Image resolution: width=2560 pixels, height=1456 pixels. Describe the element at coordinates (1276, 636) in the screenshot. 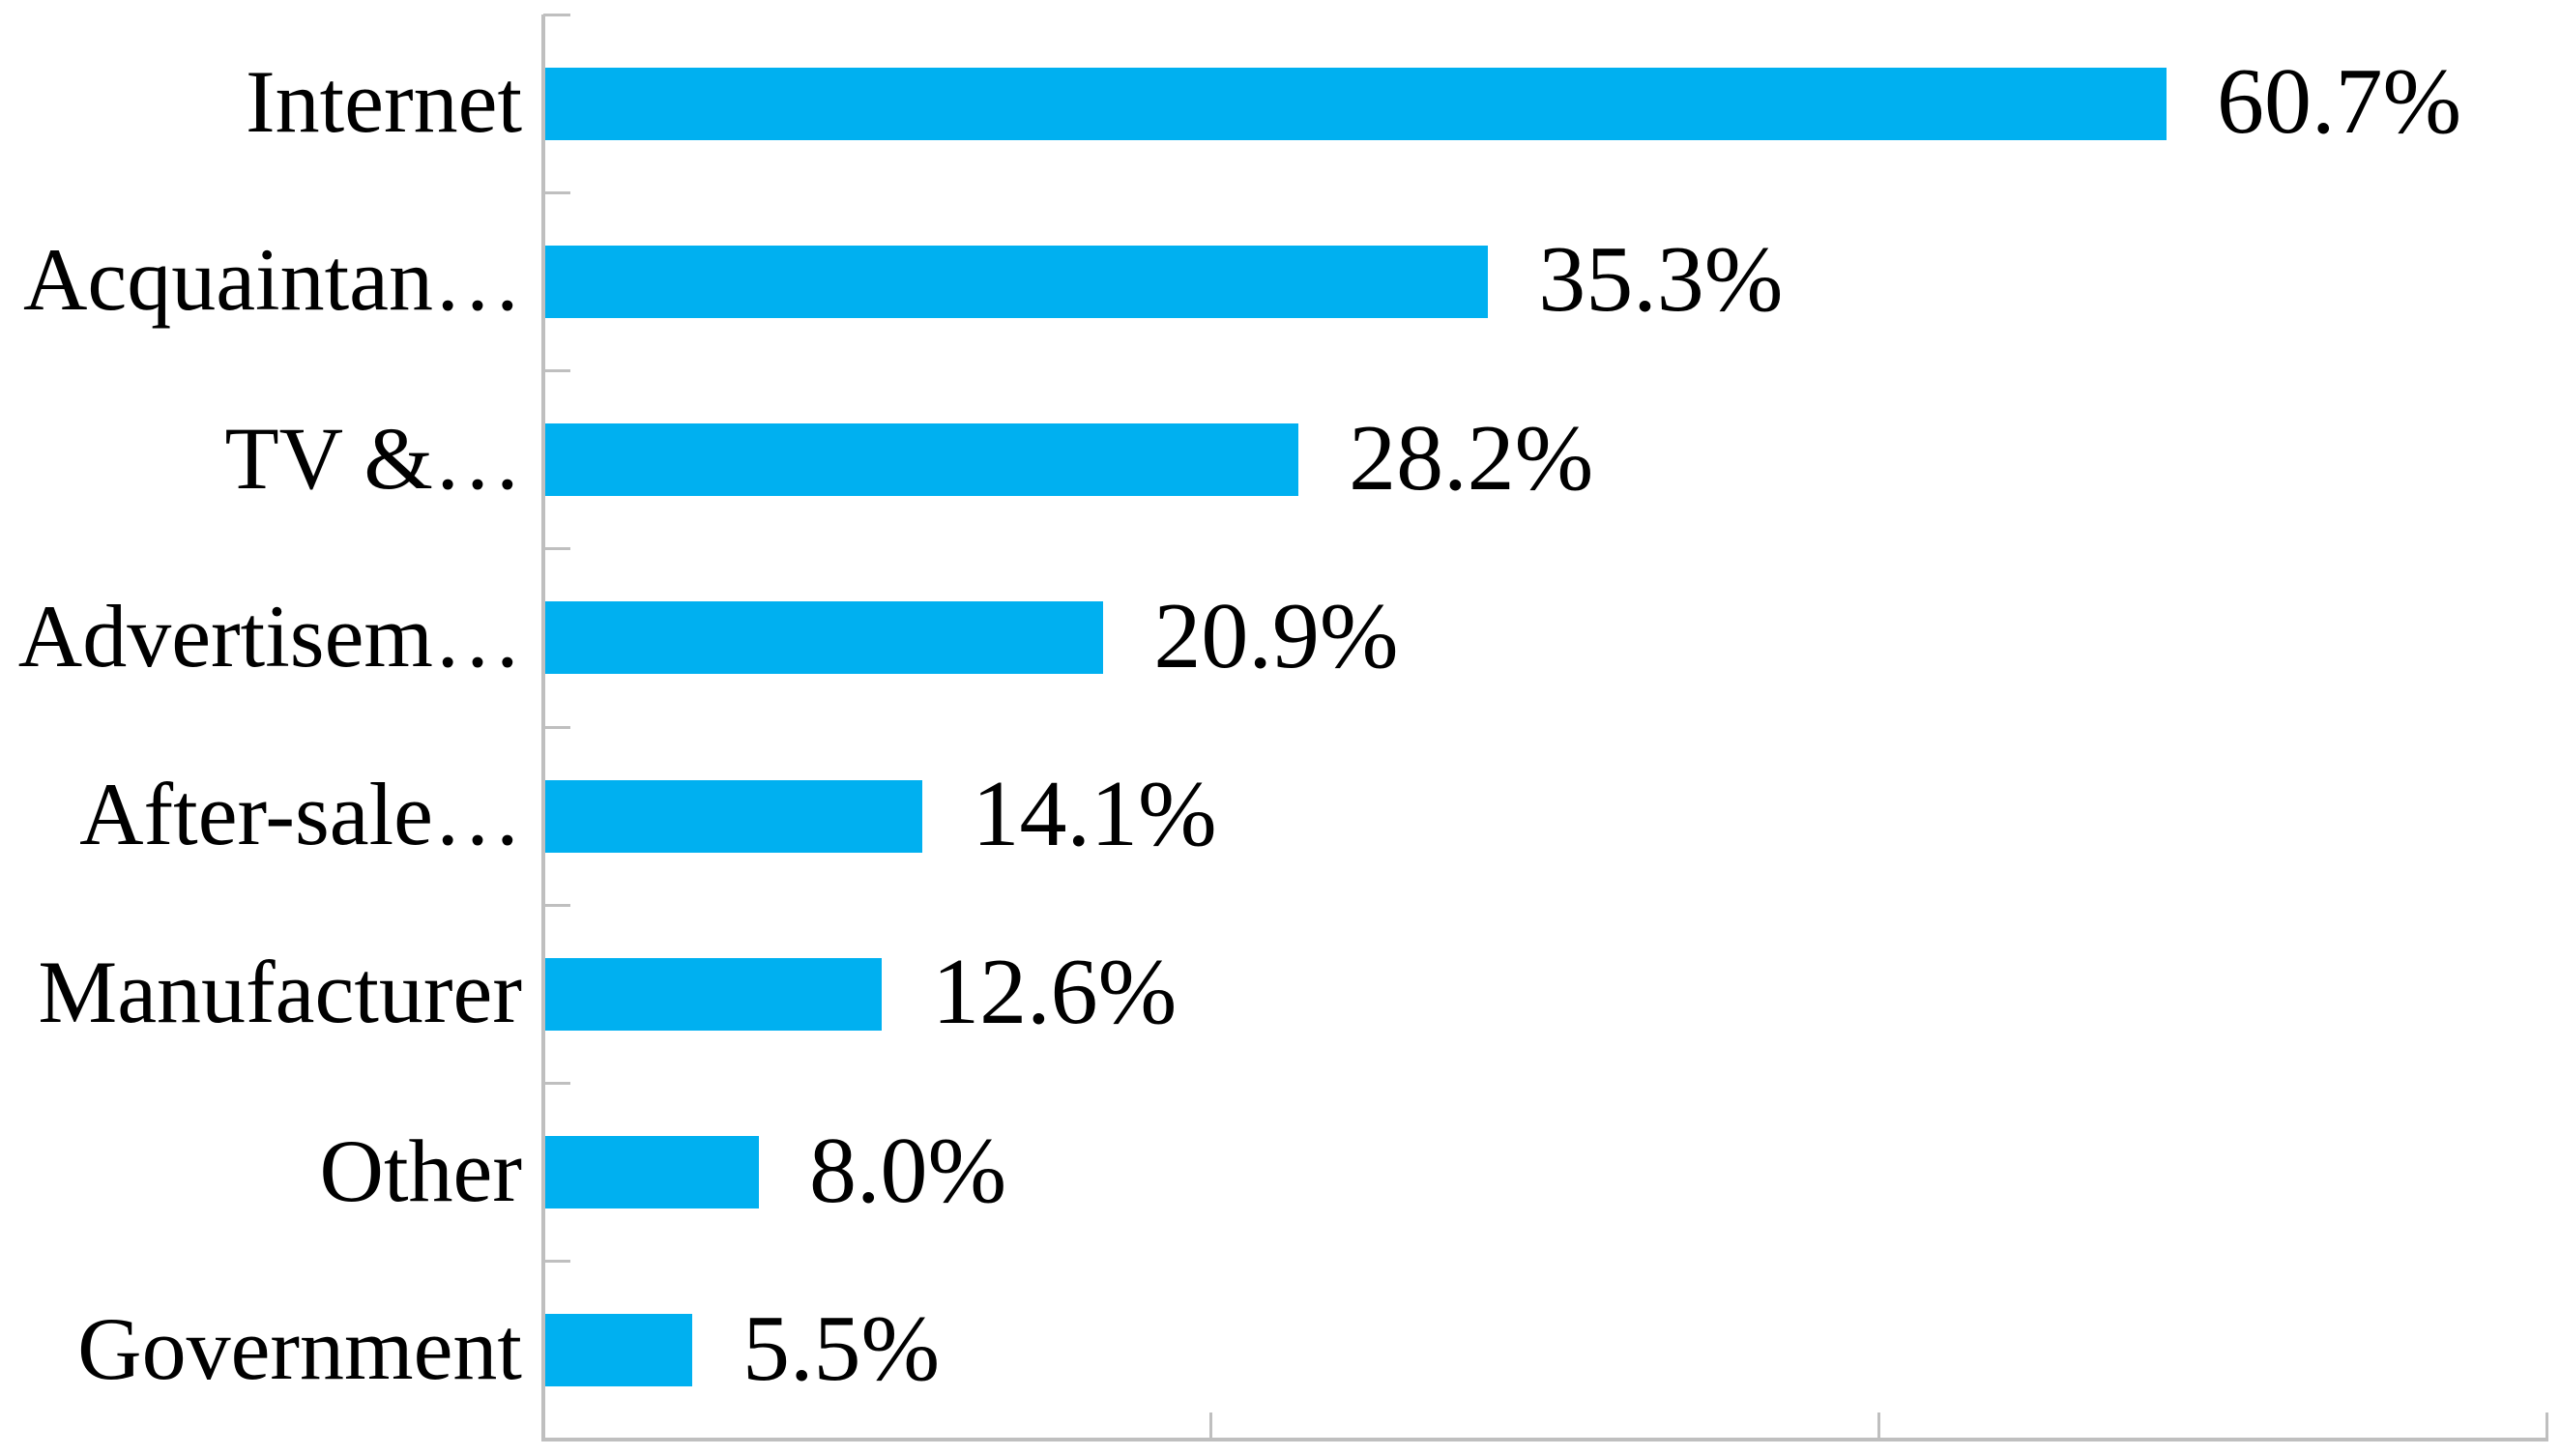

I see `value-label: 20.9%` at that location.